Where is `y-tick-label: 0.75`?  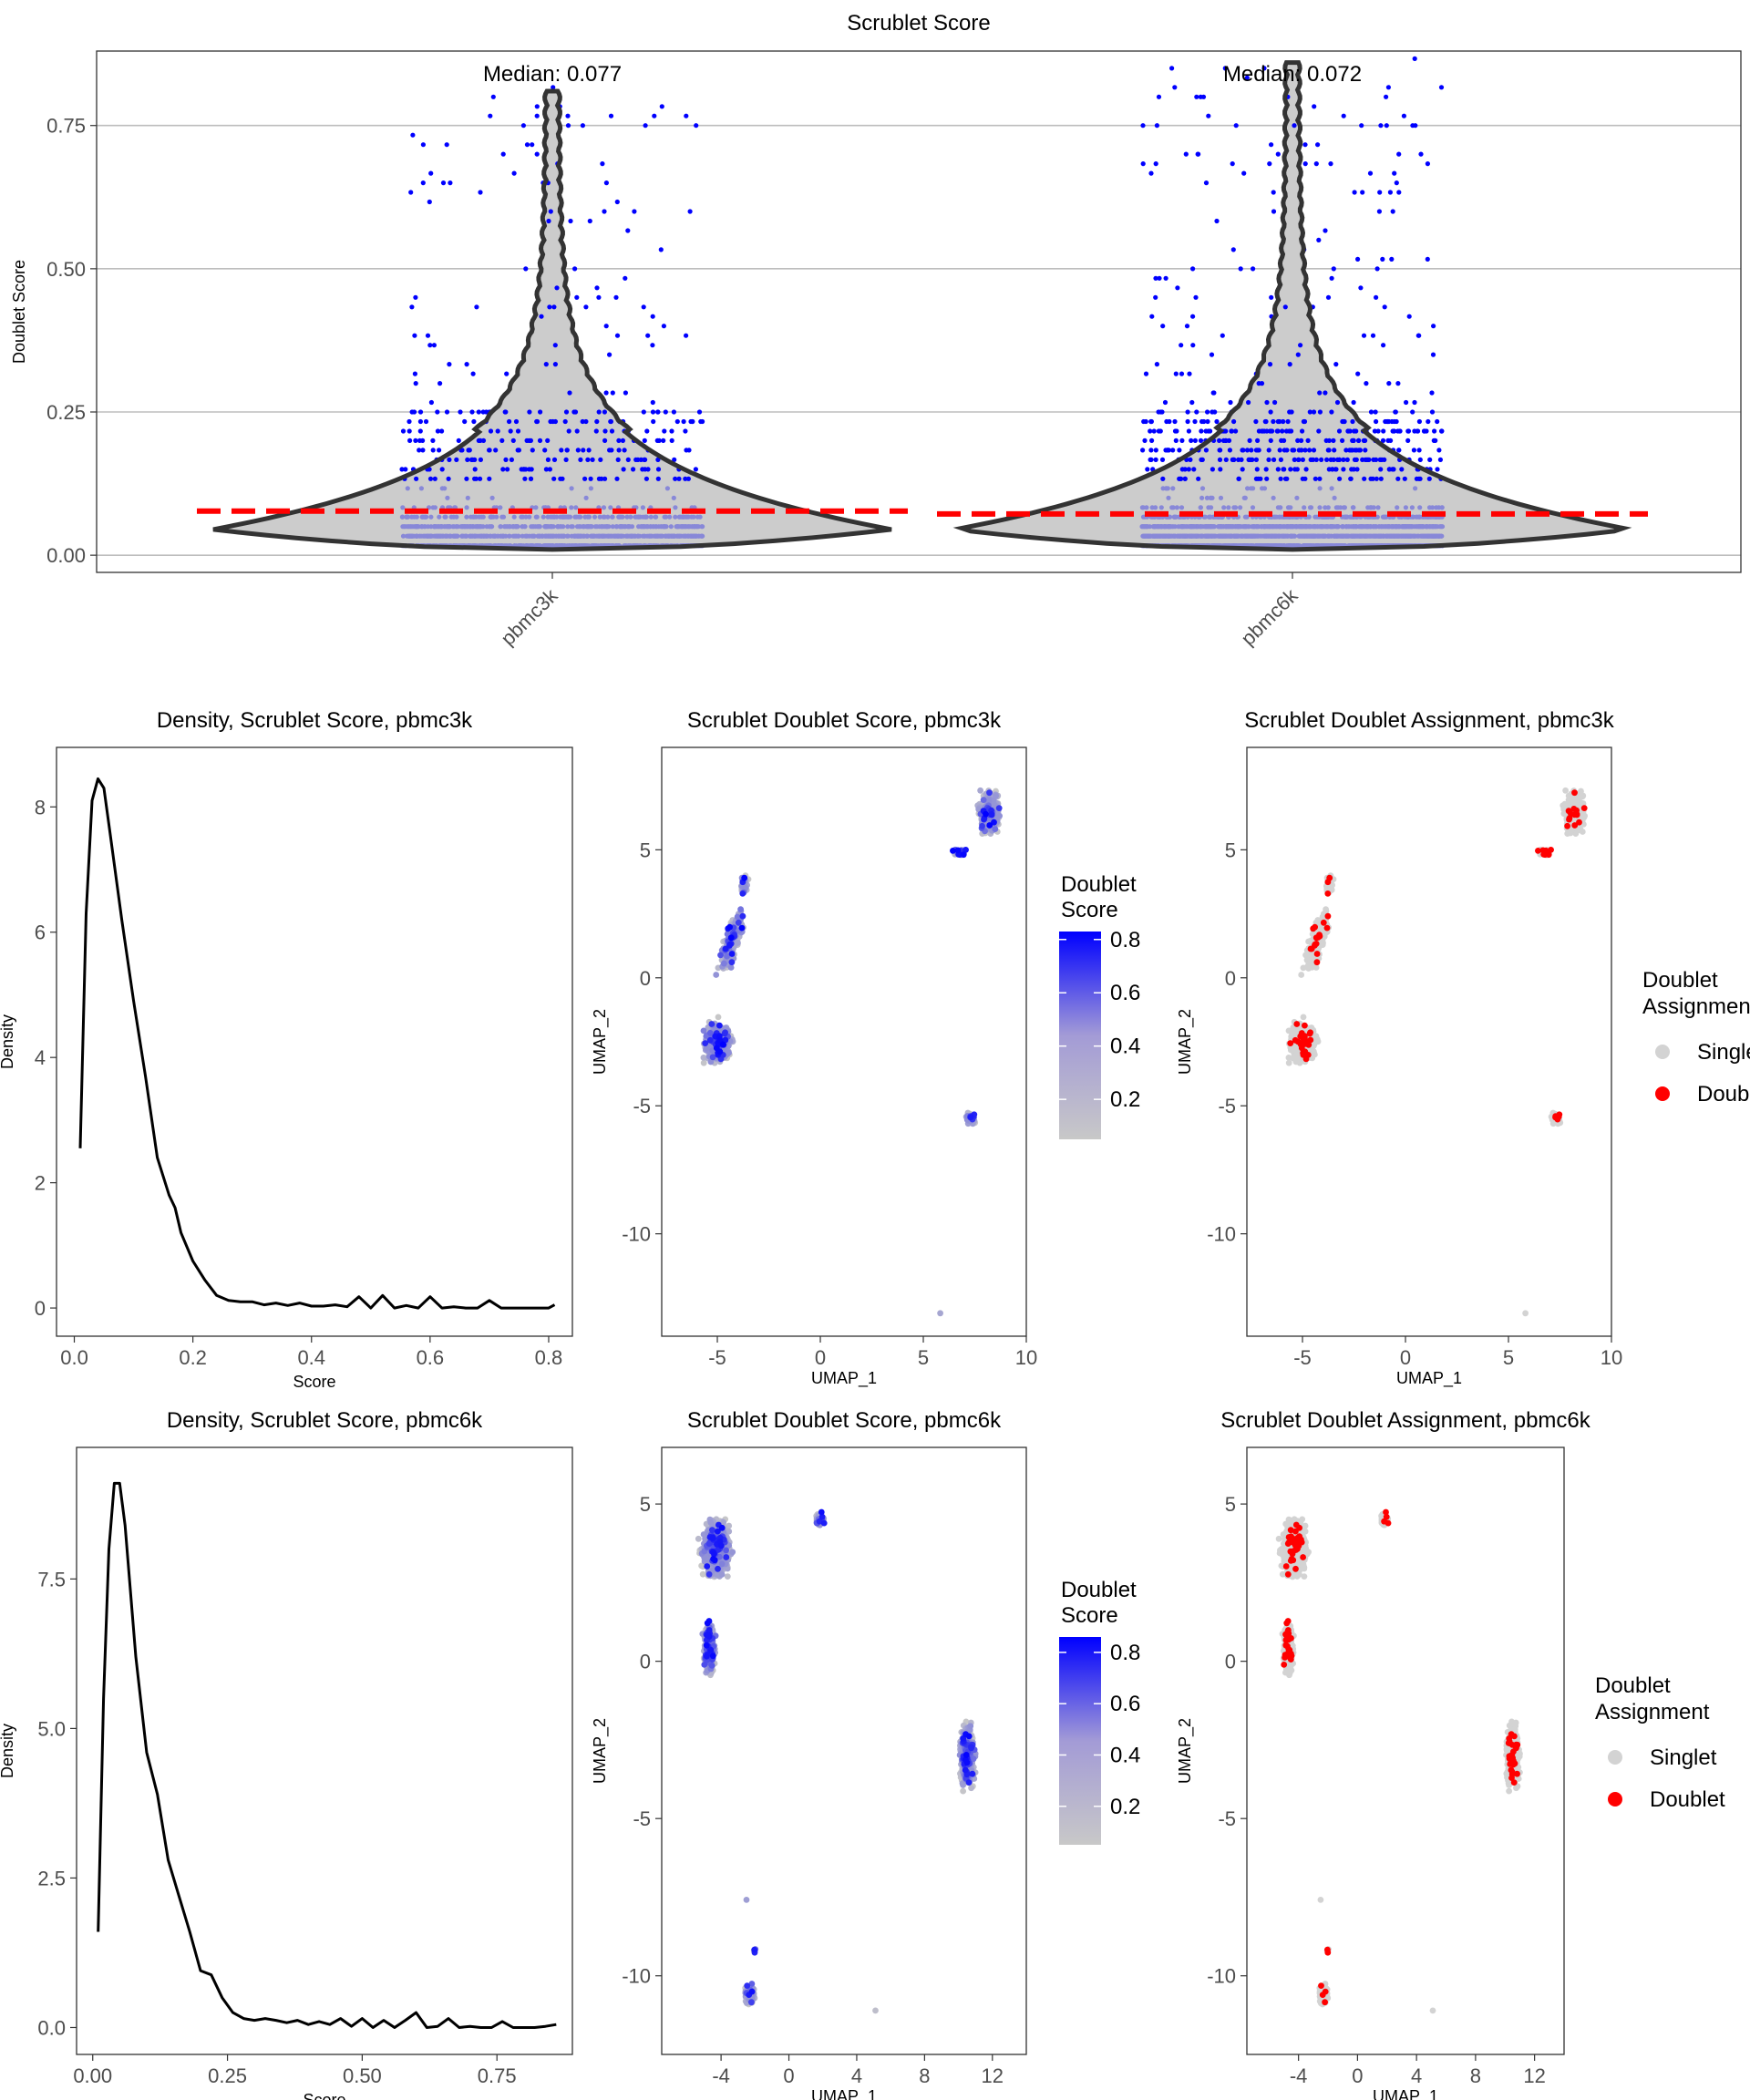 y-tick-label: 0.75 is located at coordinates (66, 126).